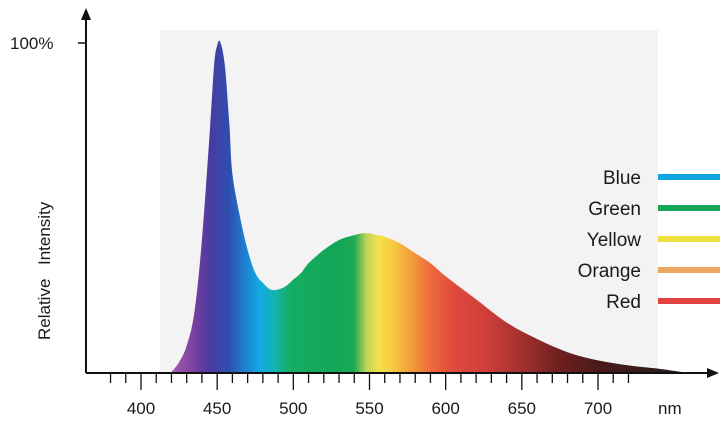  What do you see at coordinates (622, 178) in the screenshot?
I see `legend-label-blue: Blue` at bounding box center [622, 178].